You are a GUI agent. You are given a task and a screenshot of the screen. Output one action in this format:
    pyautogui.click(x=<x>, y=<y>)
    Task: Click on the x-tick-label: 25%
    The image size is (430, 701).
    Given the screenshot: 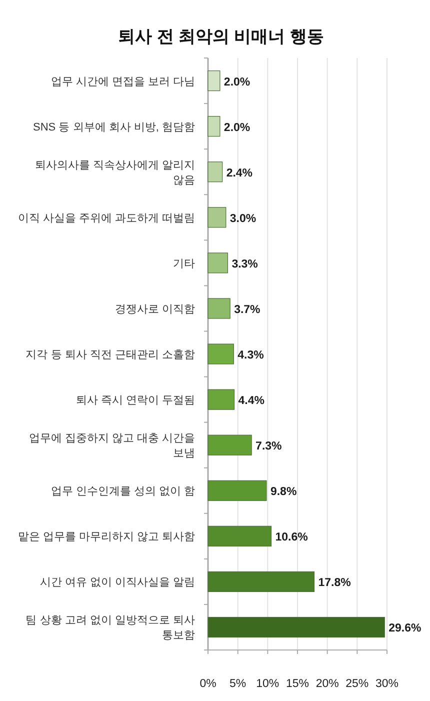 What is the action you would take?
    pyautogui.click(x=357, y=684)
    